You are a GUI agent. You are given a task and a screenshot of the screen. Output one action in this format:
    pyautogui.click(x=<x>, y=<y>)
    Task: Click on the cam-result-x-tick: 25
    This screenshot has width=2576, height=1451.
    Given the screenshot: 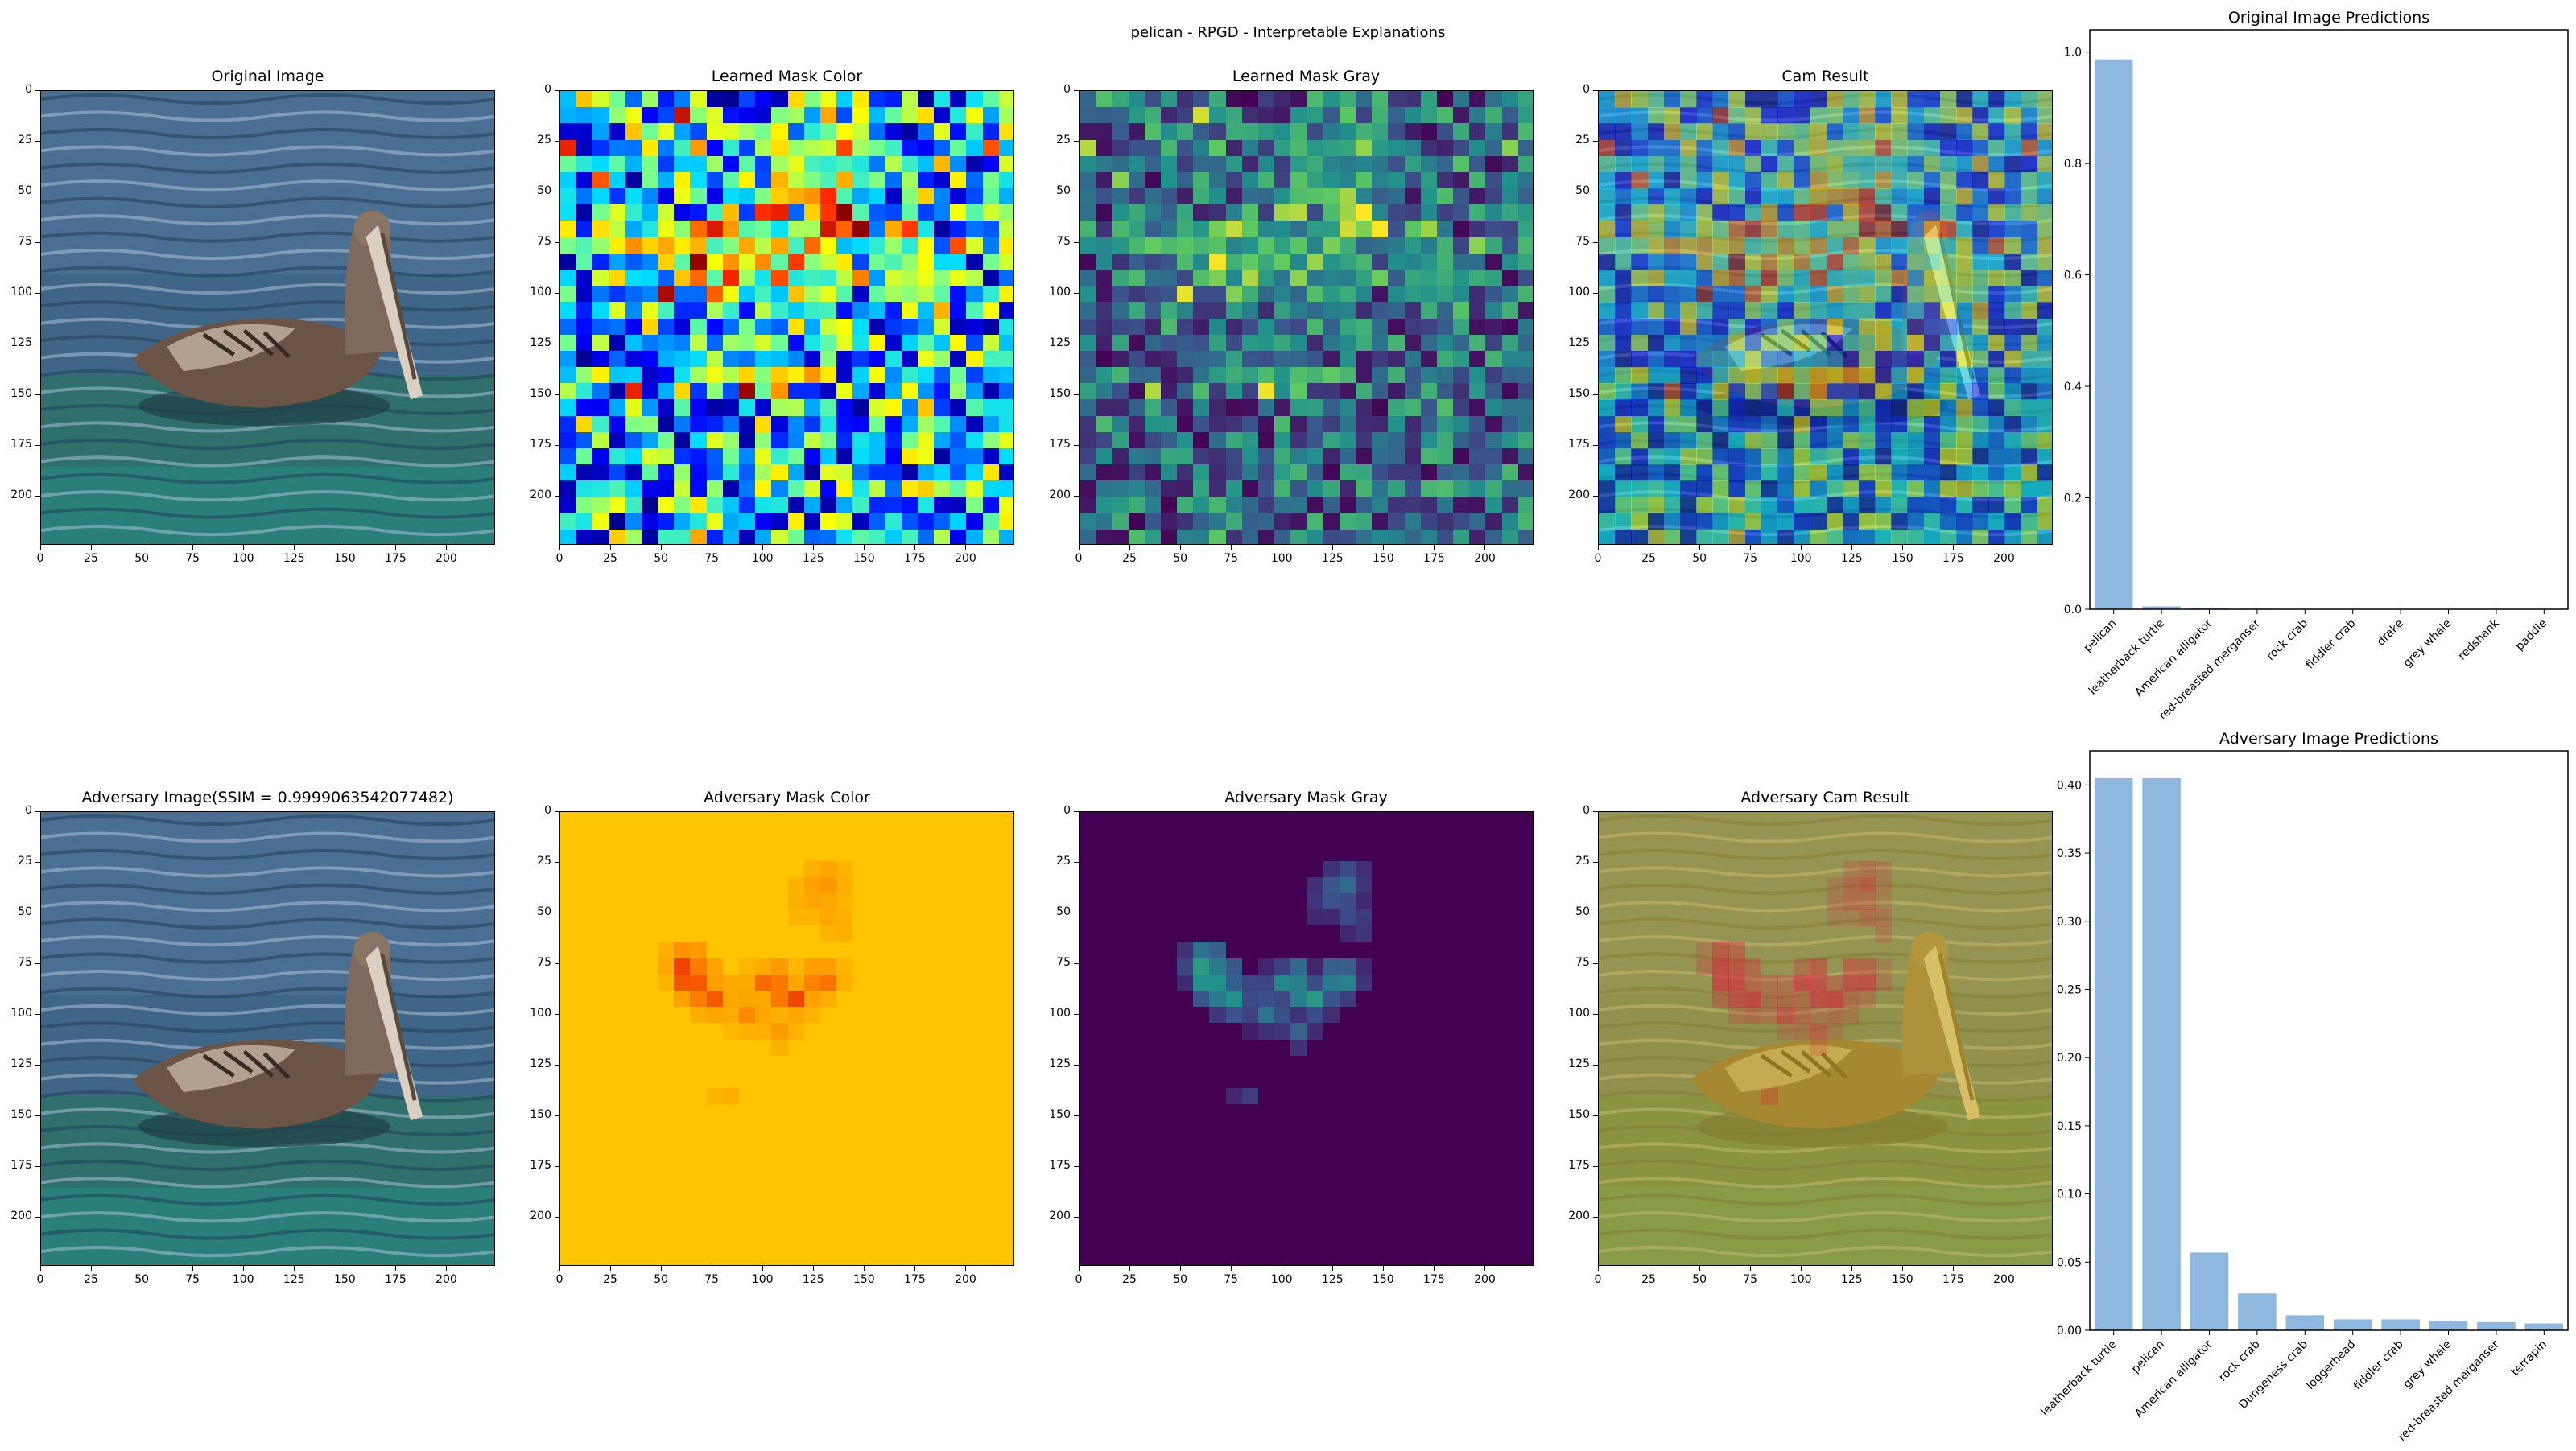 What is the action you would take?
    pyautogui.click(x=1649, y=558)
    